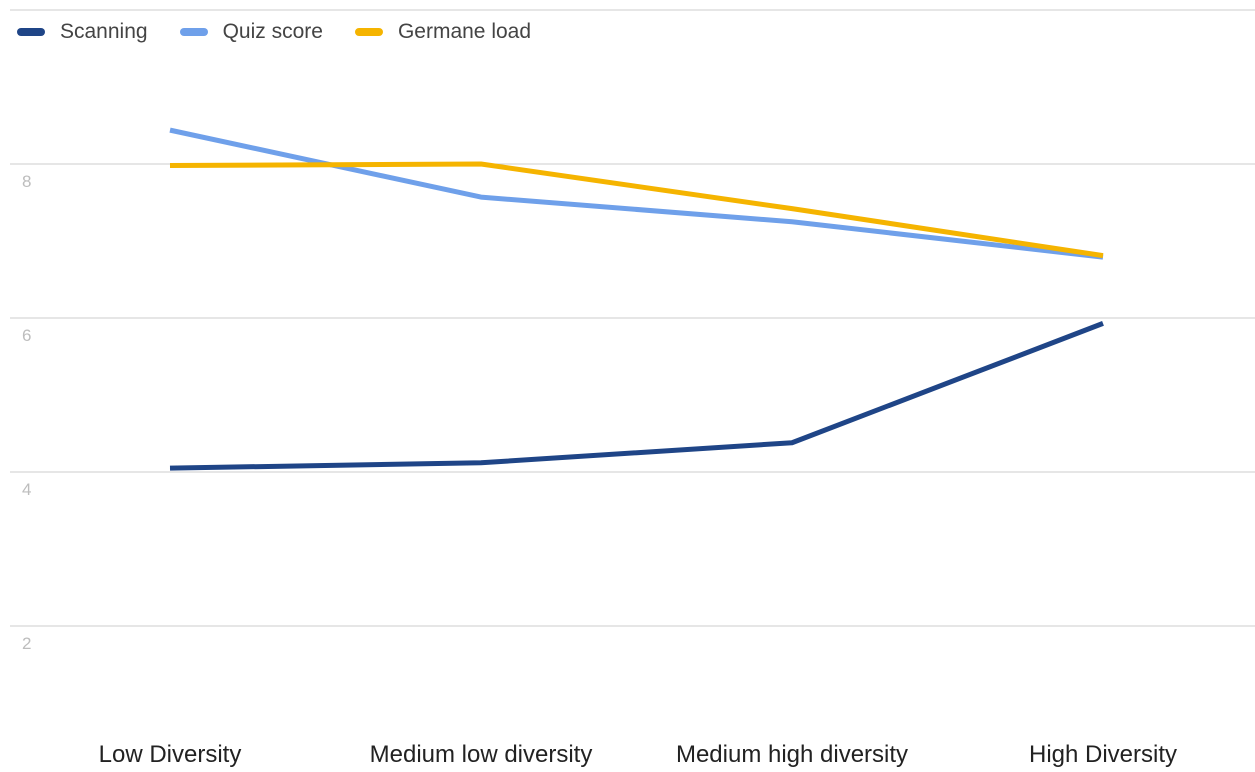 This screenshot has width=1255, height=772. Describe the element at coordinates (194, 32) in the screenshot. I see `legend-swatch-quiz-score` at that location.